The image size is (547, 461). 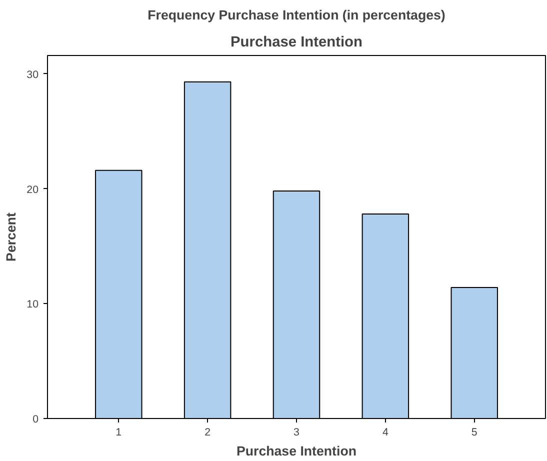 What do you see at coordinates (32, 74) in the screenshot?
I see `y-tick-label: 30` at bounding box center [32, 74].